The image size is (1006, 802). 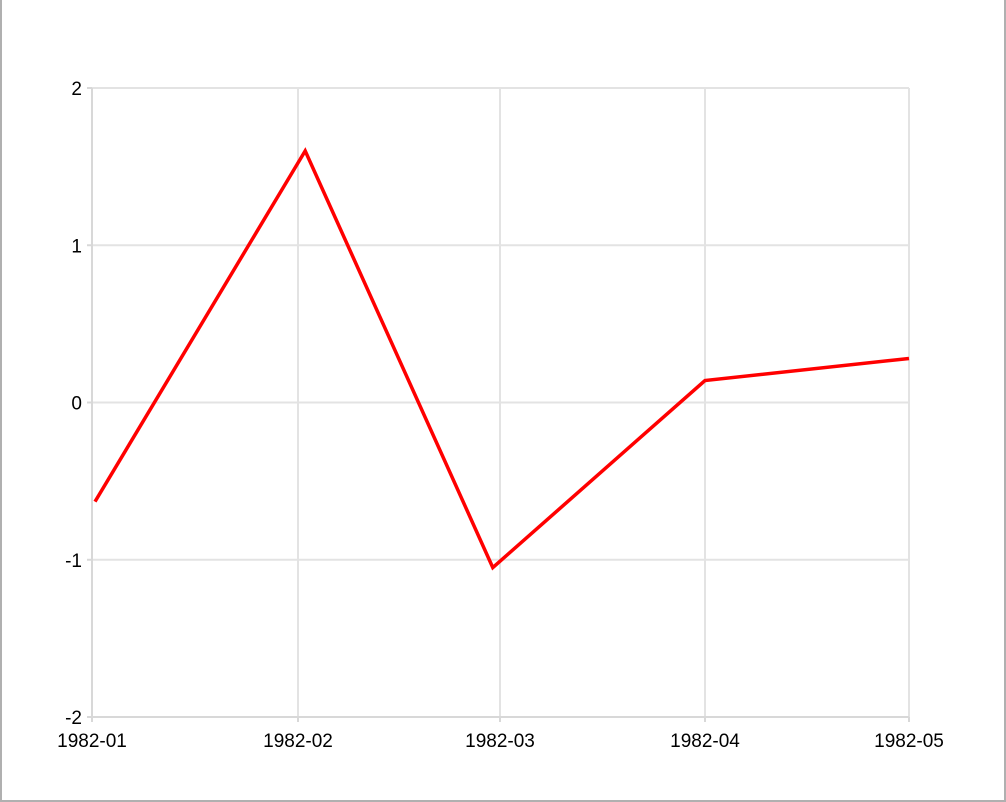 I want to click on x-tick-label: 1982-02, so click(x=298, y=741).